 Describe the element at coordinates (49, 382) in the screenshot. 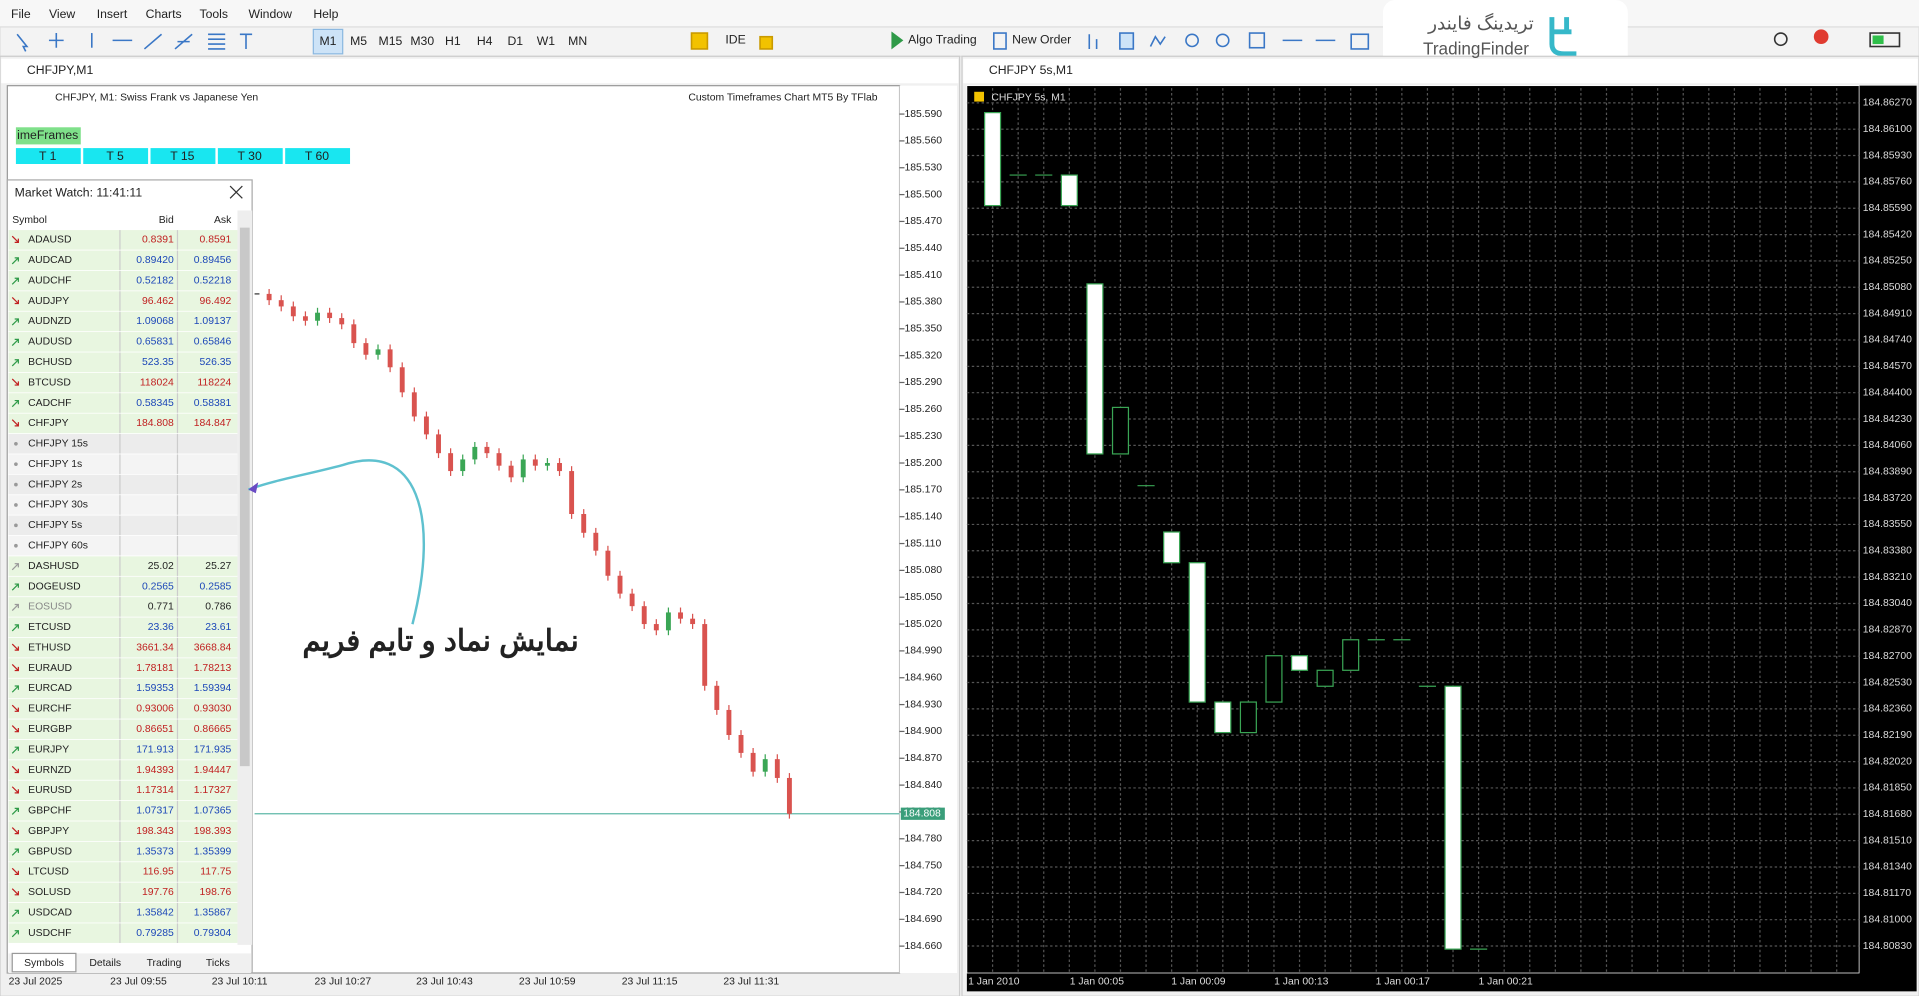

I see `symbol: BTCUSD` at that location.